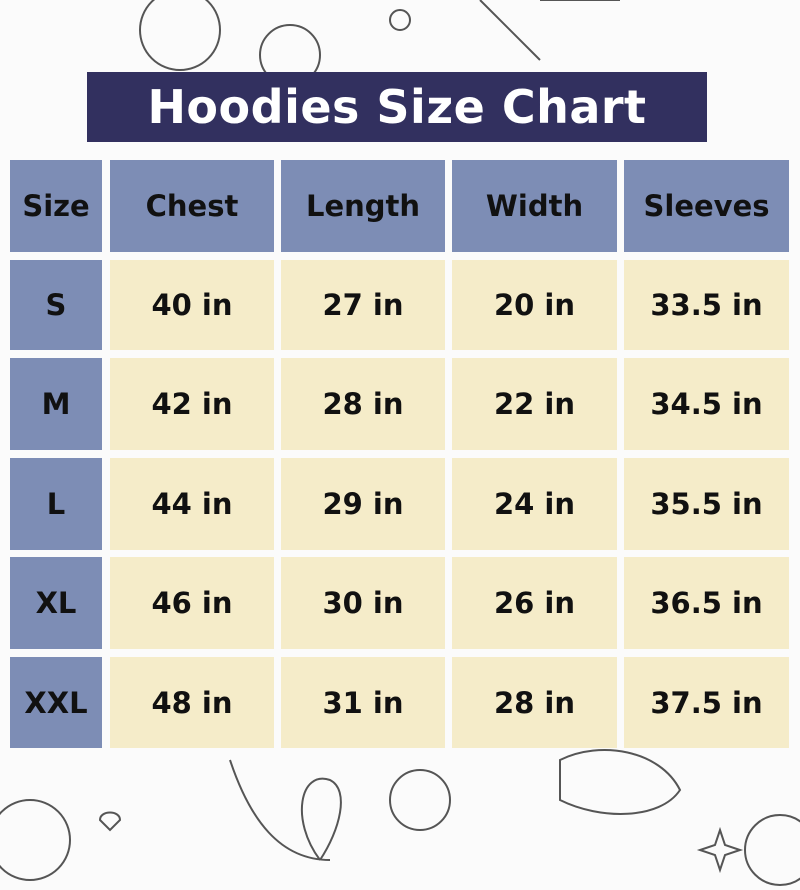  What do you see at coordinates (56, 603) in the screenshot?
I see `size-label: XL` at bounding box center [56, 603].